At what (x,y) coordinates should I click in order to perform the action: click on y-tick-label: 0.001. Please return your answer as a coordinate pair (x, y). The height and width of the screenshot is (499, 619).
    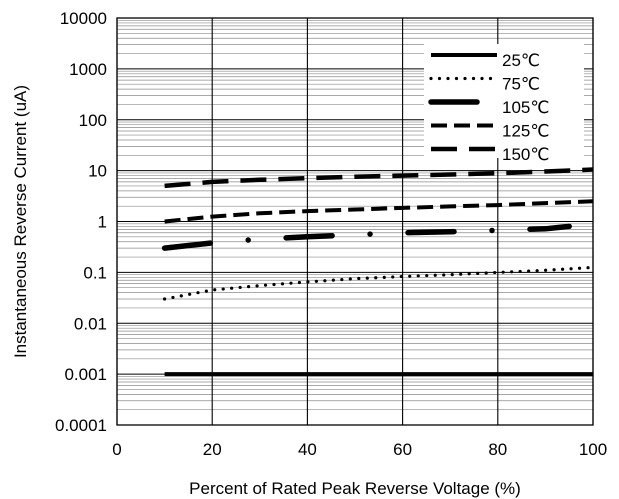
    Looking at the image, I should click on (85, 374).